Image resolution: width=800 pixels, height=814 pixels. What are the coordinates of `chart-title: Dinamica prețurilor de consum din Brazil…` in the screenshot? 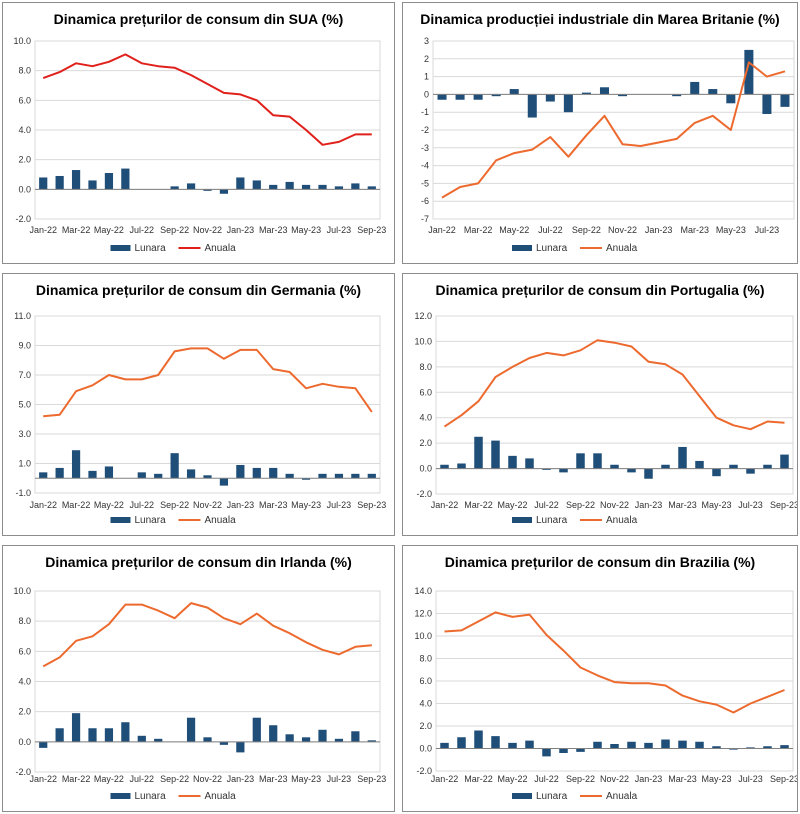 It's located at (600, 562).